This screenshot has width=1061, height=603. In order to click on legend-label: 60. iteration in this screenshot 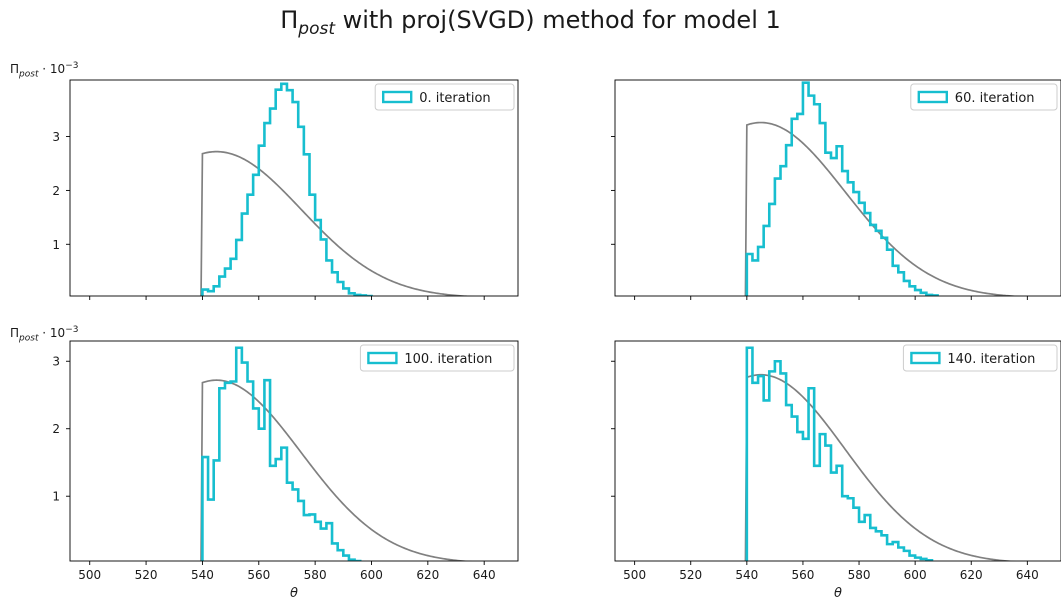, I will do `click(995, 98)`.